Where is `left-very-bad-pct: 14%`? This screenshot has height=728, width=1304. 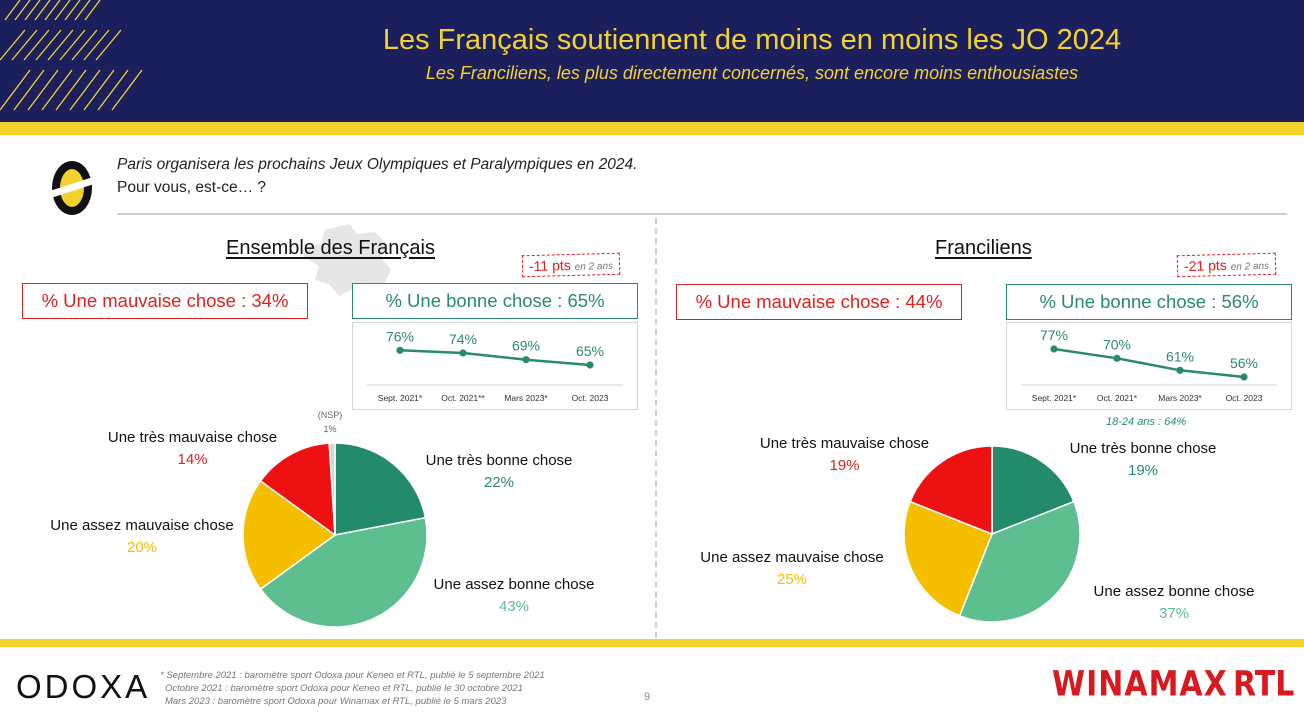
left-very-bad-pct: 14% is located at coordinates (192, 459).